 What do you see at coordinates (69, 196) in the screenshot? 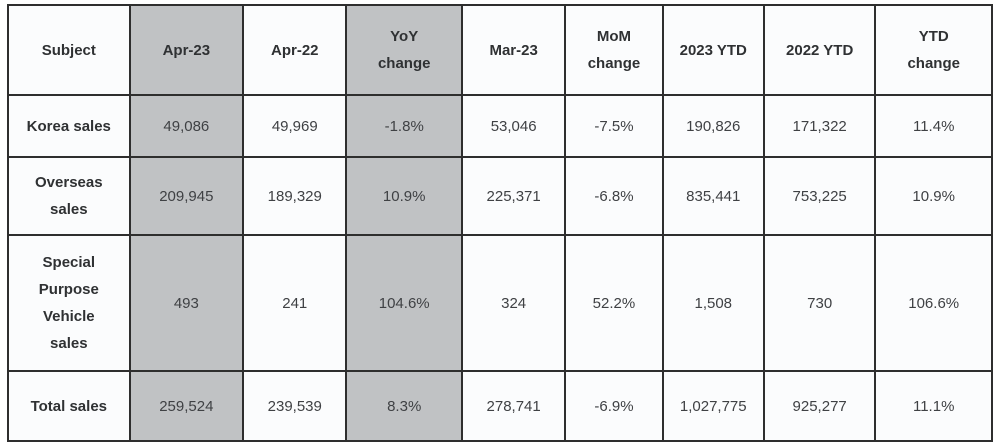
I see `row-label-overseas-sales: Overseas sales` at bounding box center [69, 196].